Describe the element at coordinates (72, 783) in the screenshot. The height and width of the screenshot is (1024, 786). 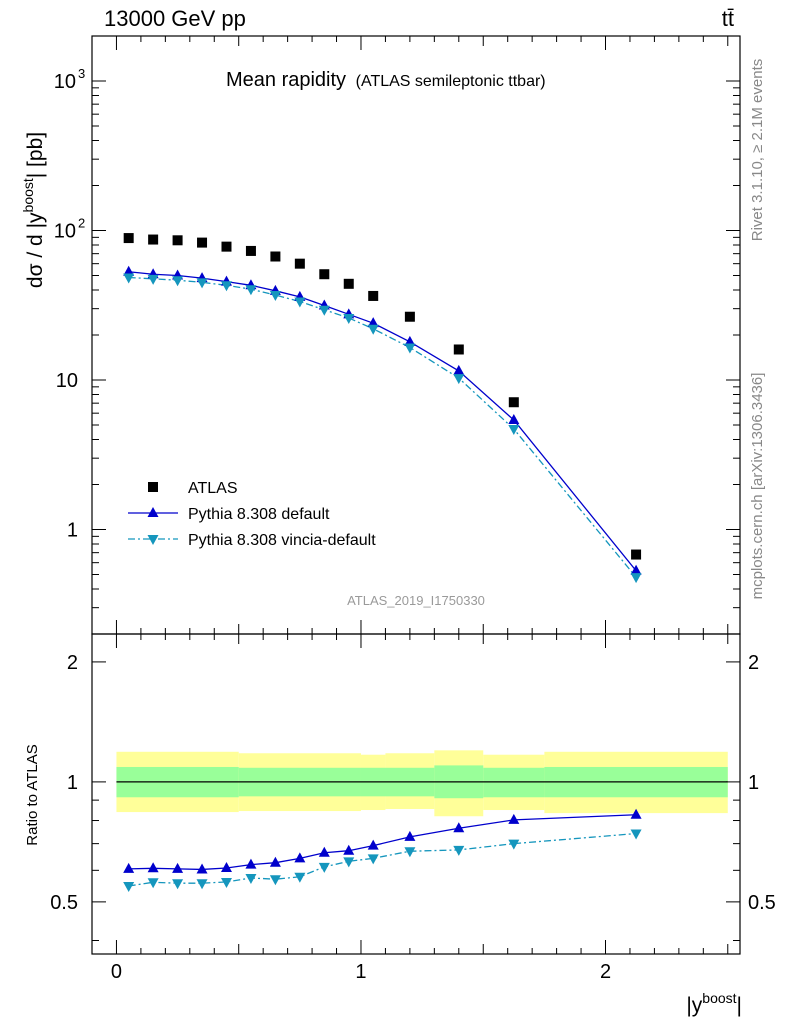
I see `ratio-y-tick-label: 1` at that location.